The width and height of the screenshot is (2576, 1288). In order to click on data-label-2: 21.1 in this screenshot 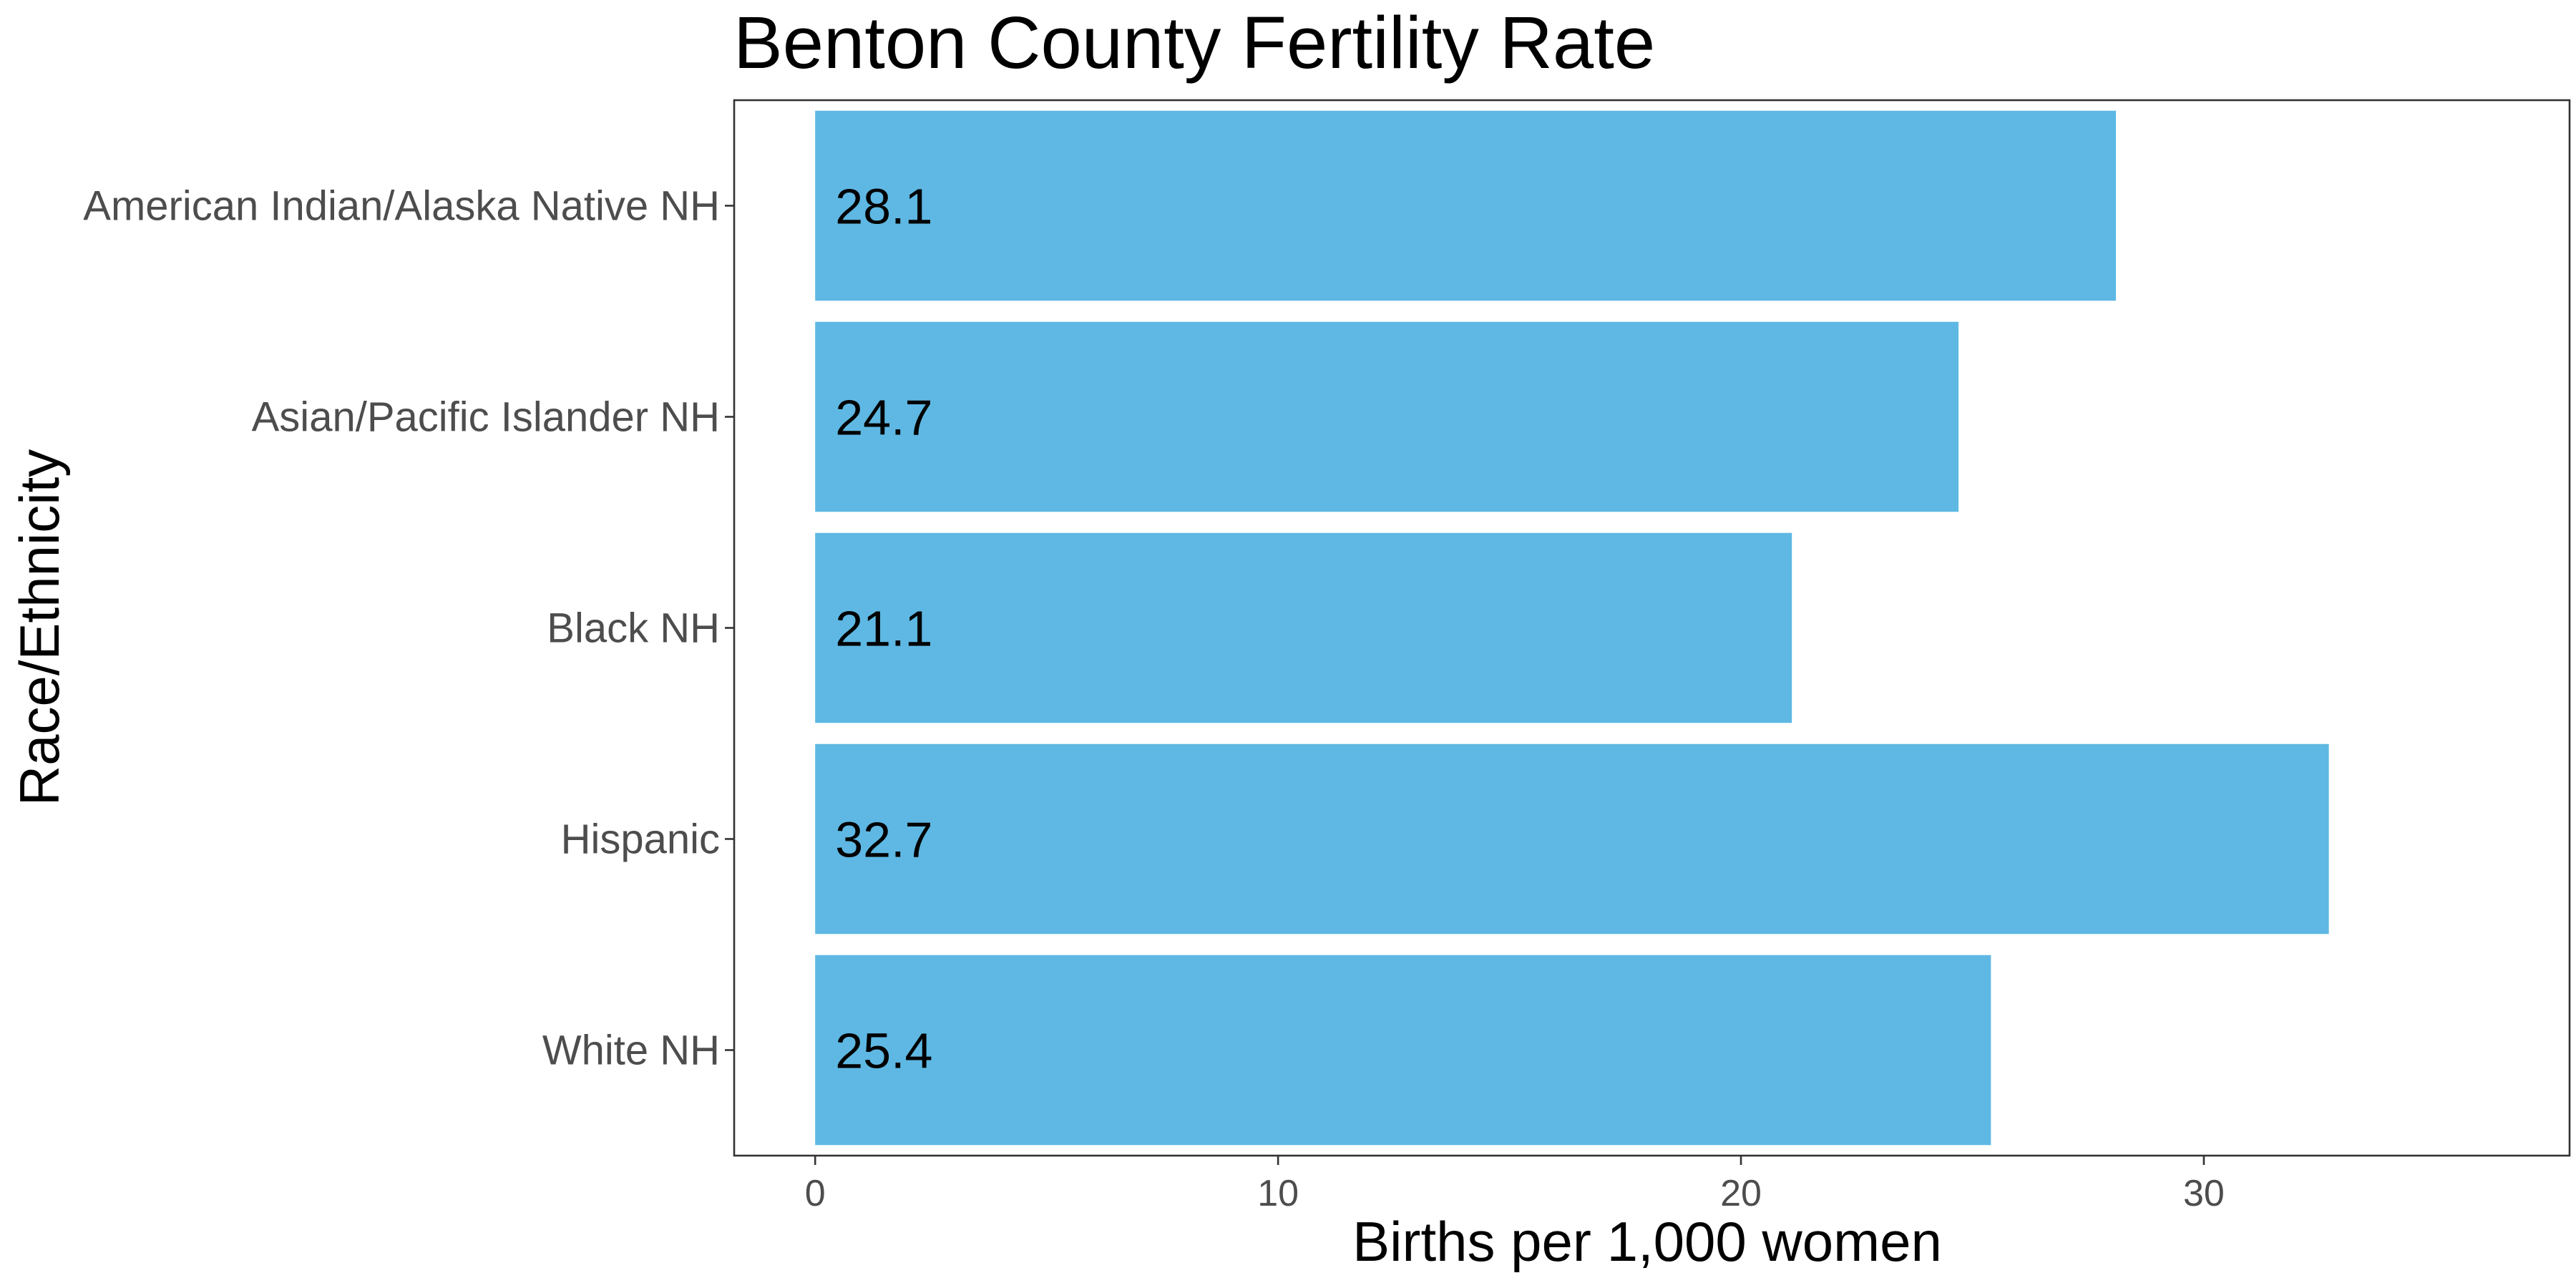, I will do `click(883, 629)`.